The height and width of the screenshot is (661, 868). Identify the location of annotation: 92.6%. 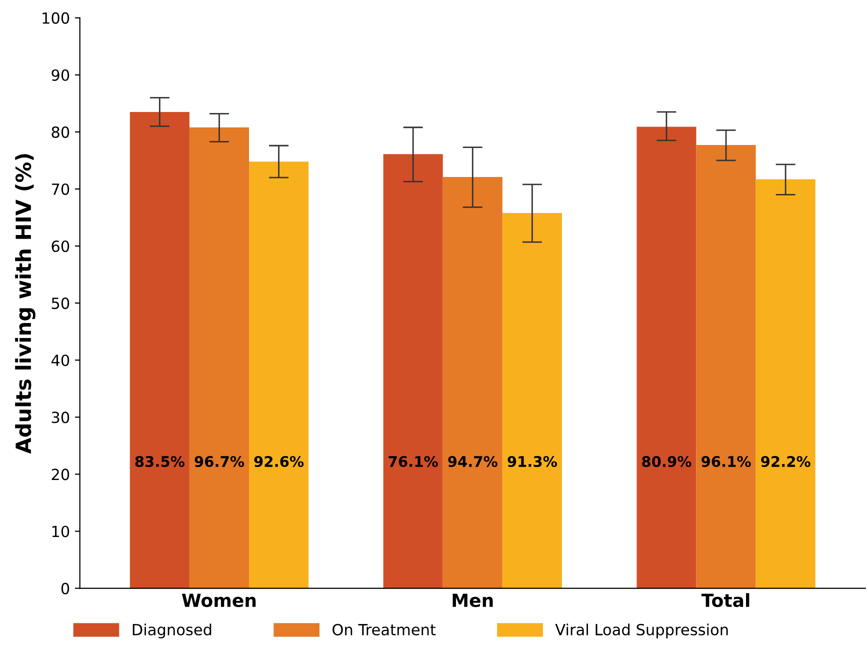
(279, 462).